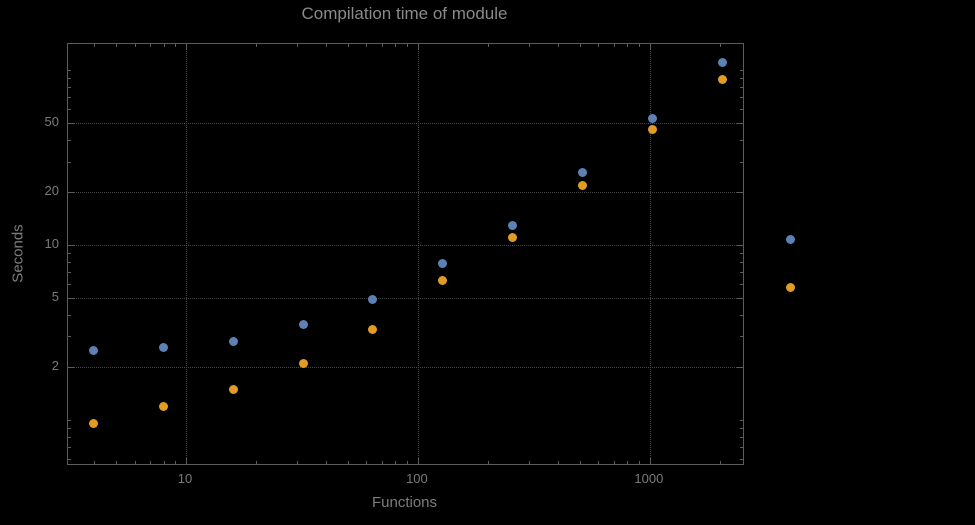 This screenshot has width=975, height=525. I want to click on x-axis-label: Functions, so click(404, 502).